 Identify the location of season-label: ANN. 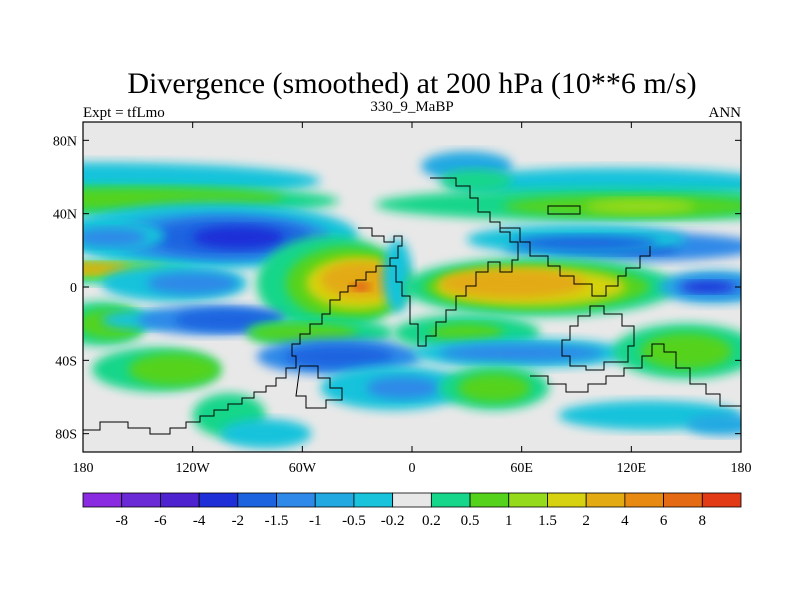
(725, 113).